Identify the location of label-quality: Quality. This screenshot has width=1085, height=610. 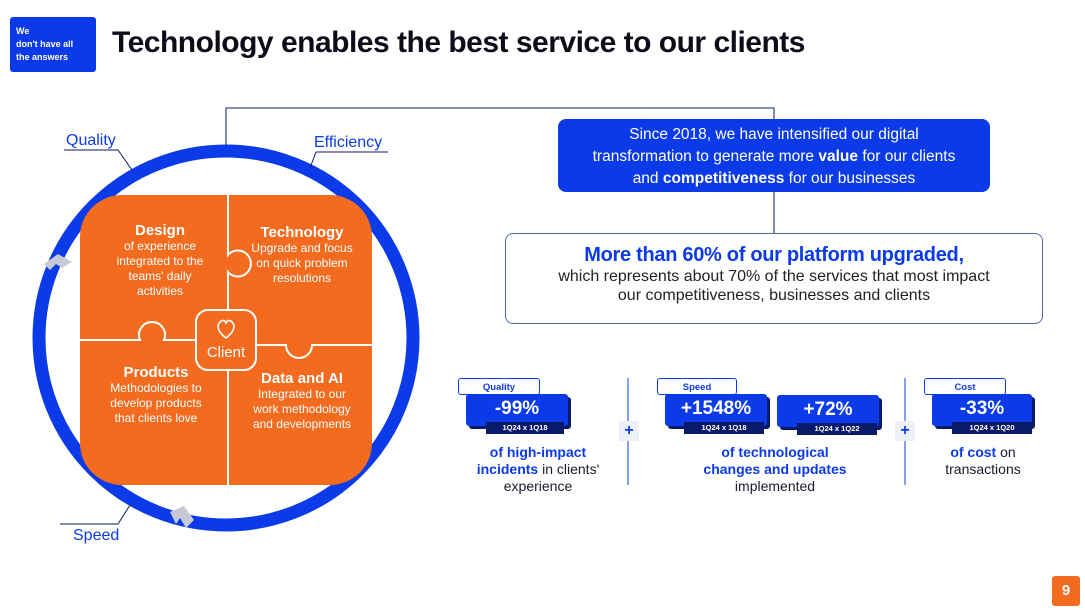
(91, 140).